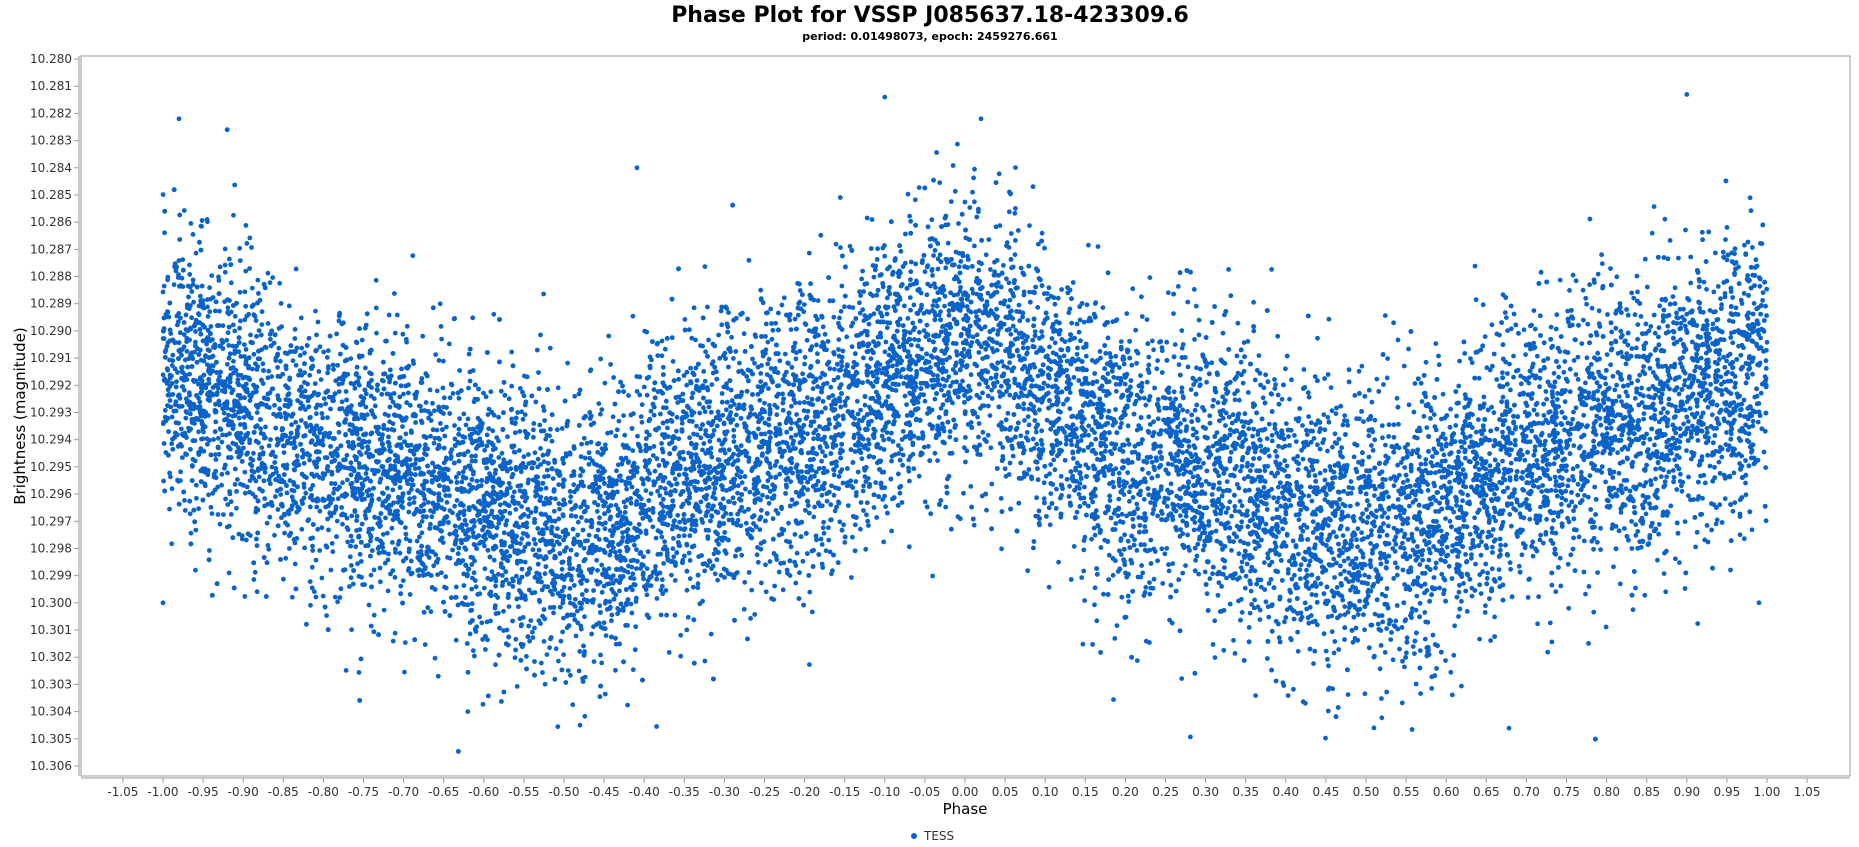 Image resolution: width=1859 pixels, height=847 pixels. Describe the element at coordinates (930, 15) in the screenshot. I see `chart-title: Phase Plot for VSSP J085637.18-423309.6` at that location.